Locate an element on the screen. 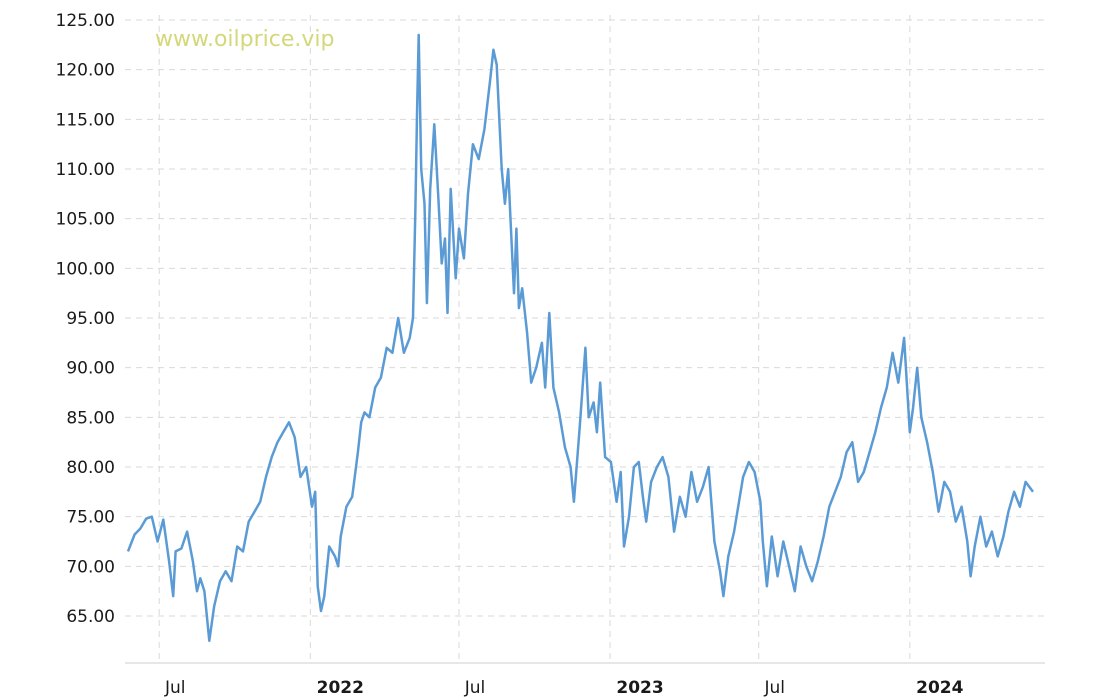 This screenshot has width=1110, height=700. x-axis-tick-labels: Jul 2022 Jul 2023 Jul 2024 is located at coordinates (564, 688).